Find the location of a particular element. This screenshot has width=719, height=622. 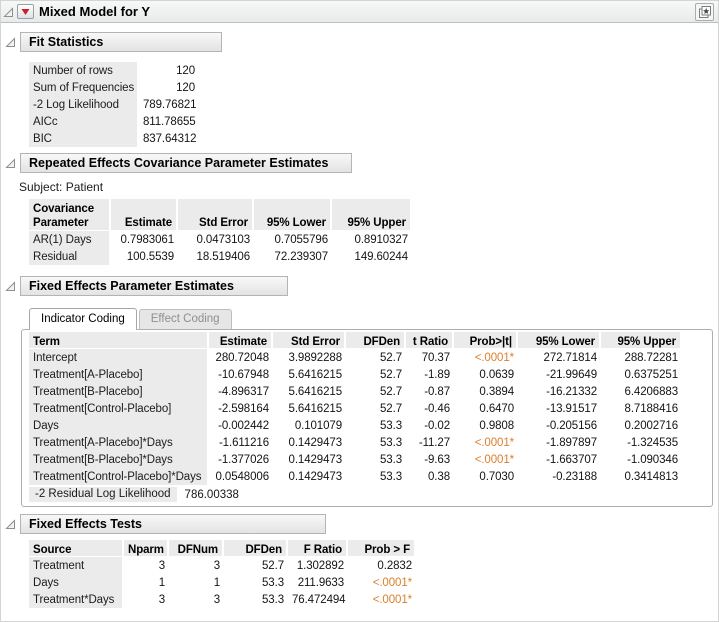

estimate-cell: -0.002442 is located at coordinates (243, 425).